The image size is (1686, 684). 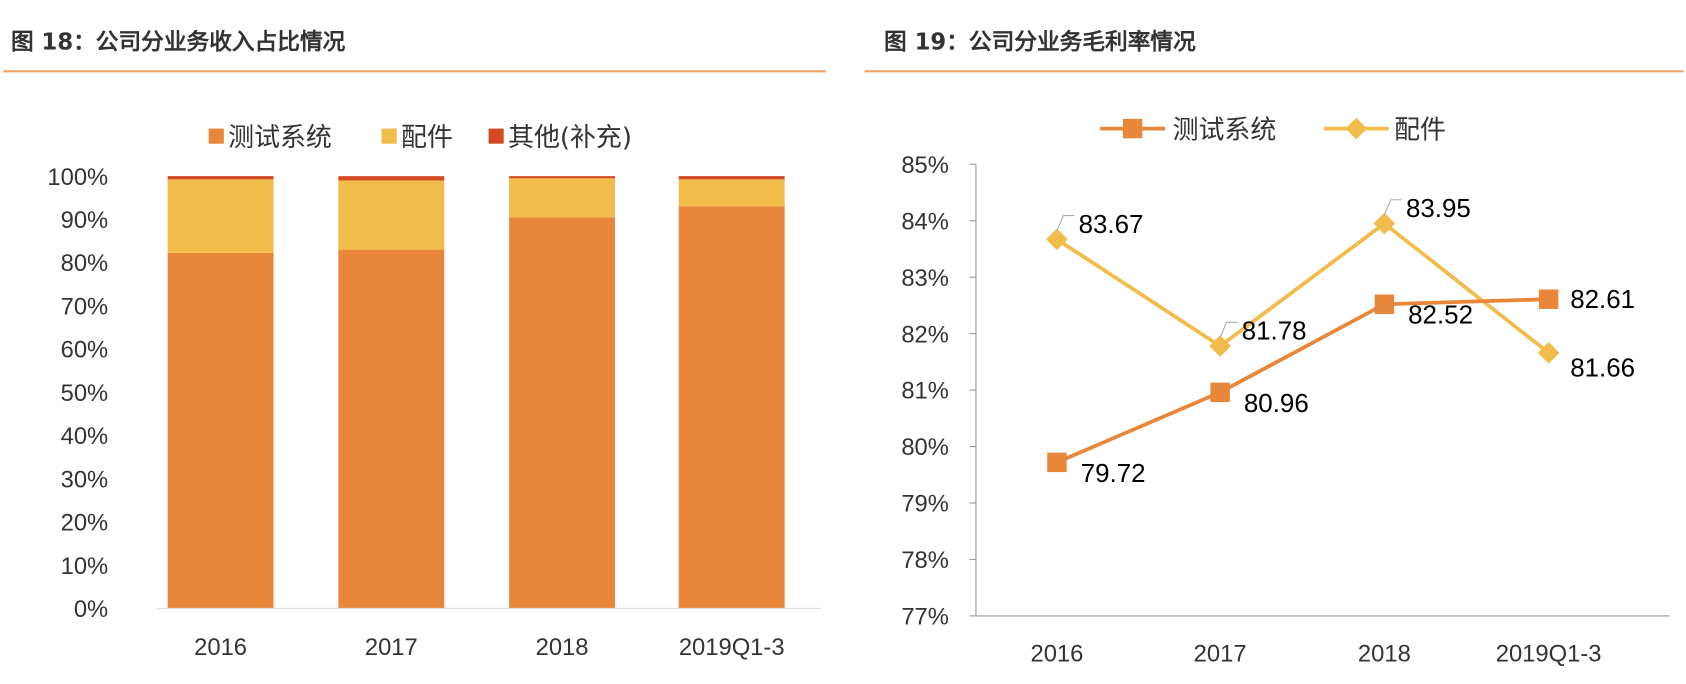 What do you see at coordinates (1111, 225) in the screenshot?
I see `data-label: 83.67` at bounding box center [1111, 225].